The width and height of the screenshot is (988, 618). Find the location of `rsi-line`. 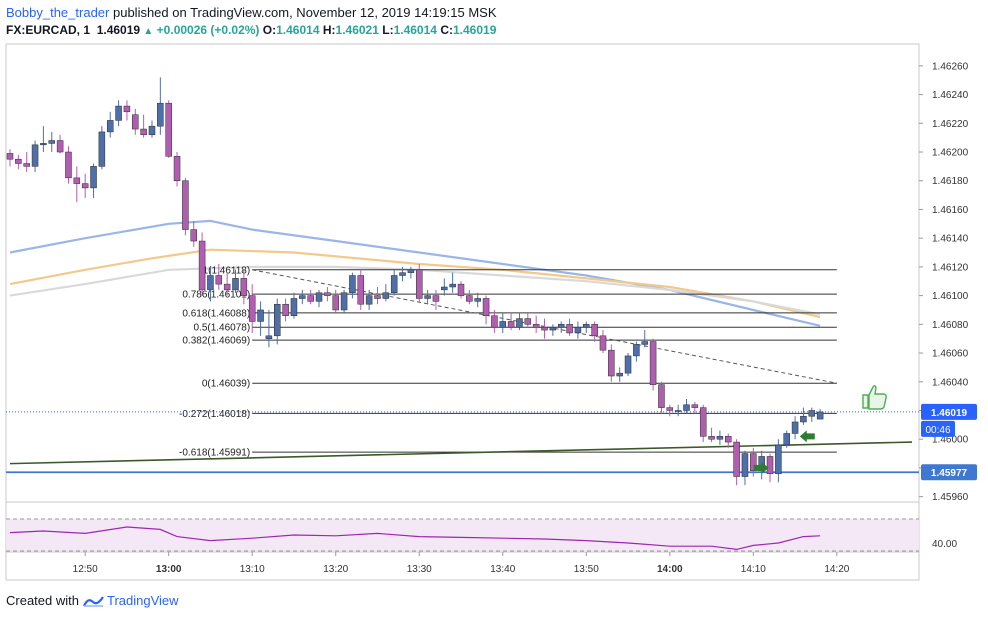

rsi-line is located at coordinates (415, 538).